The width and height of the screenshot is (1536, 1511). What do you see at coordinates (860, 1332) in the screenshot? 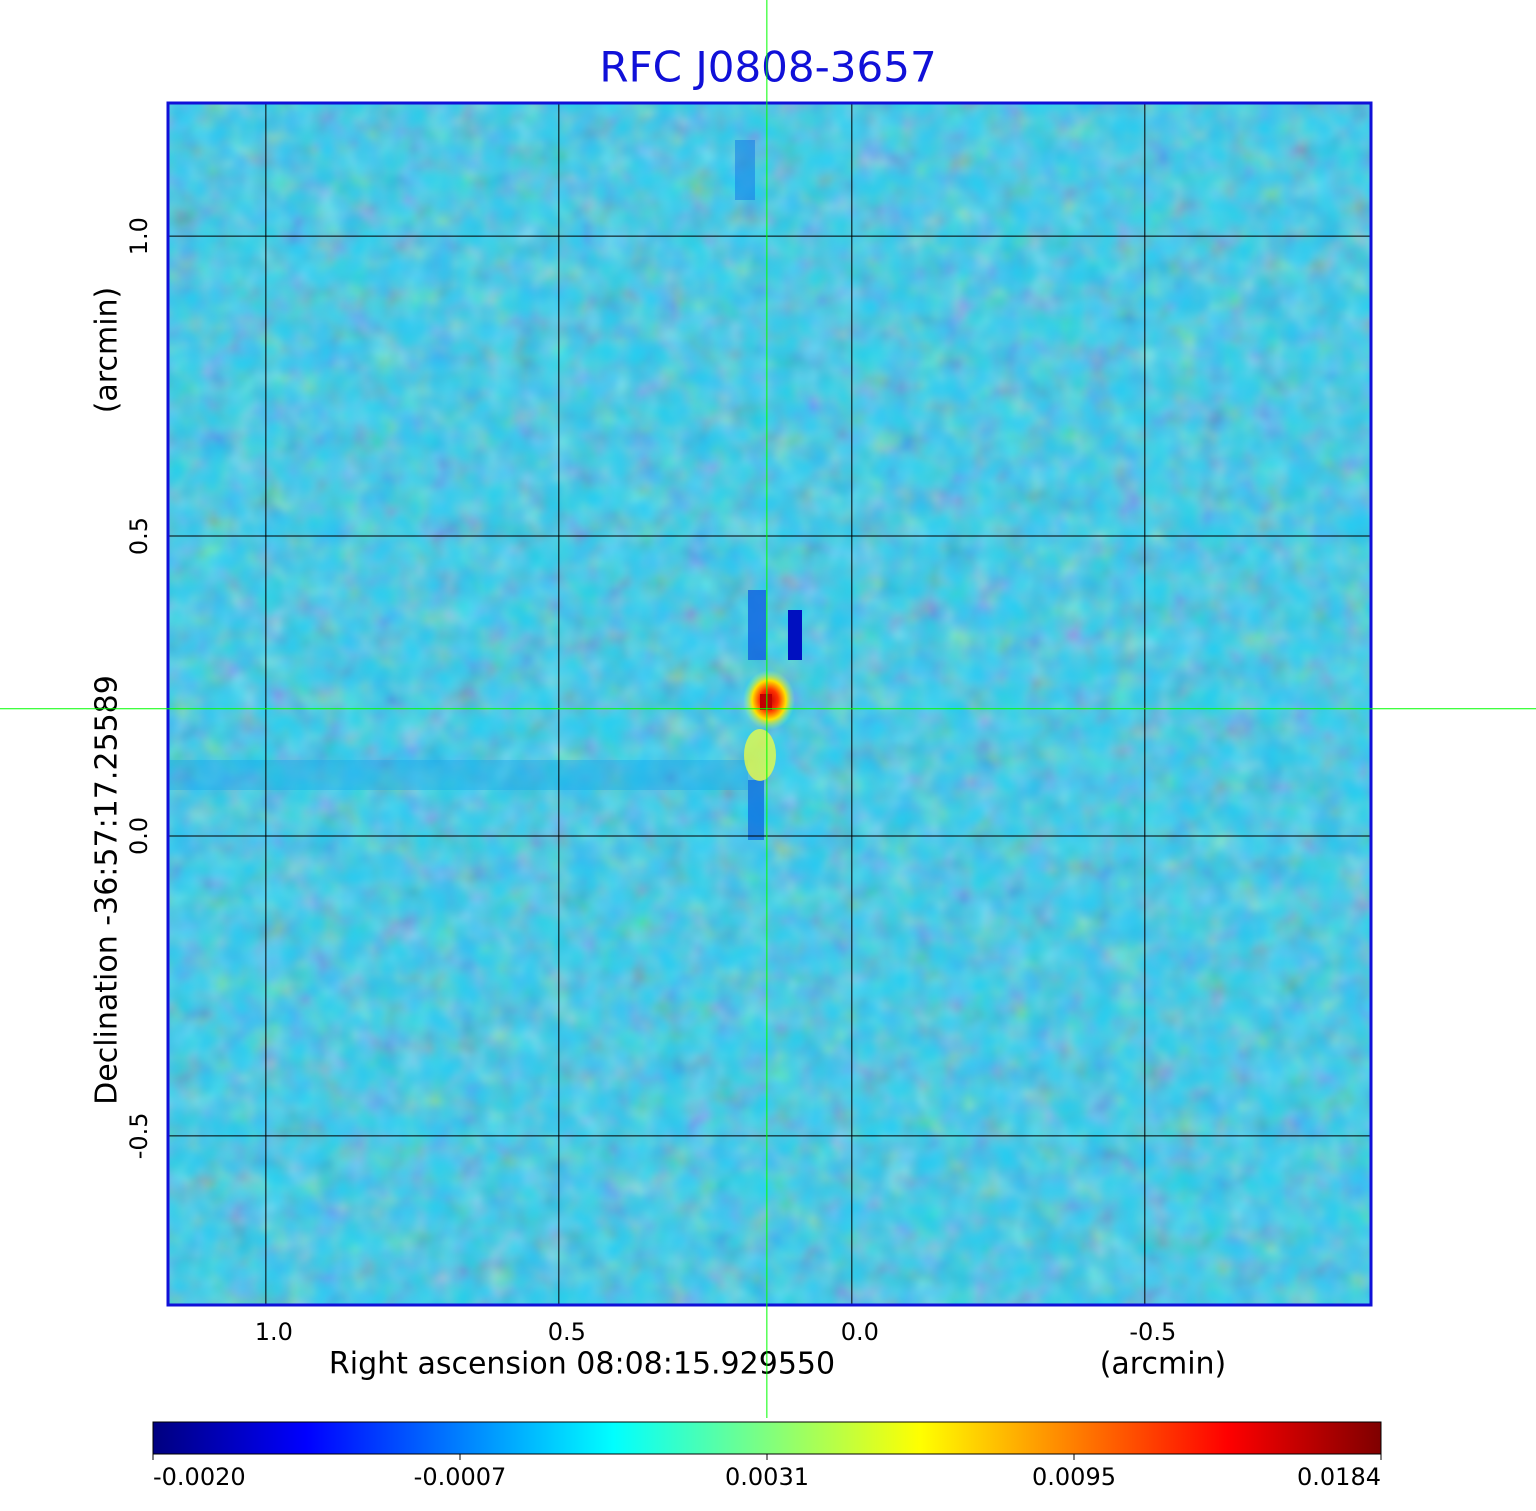
I see `x-tick-label: 0.0` at bounding box center [860, 1332].